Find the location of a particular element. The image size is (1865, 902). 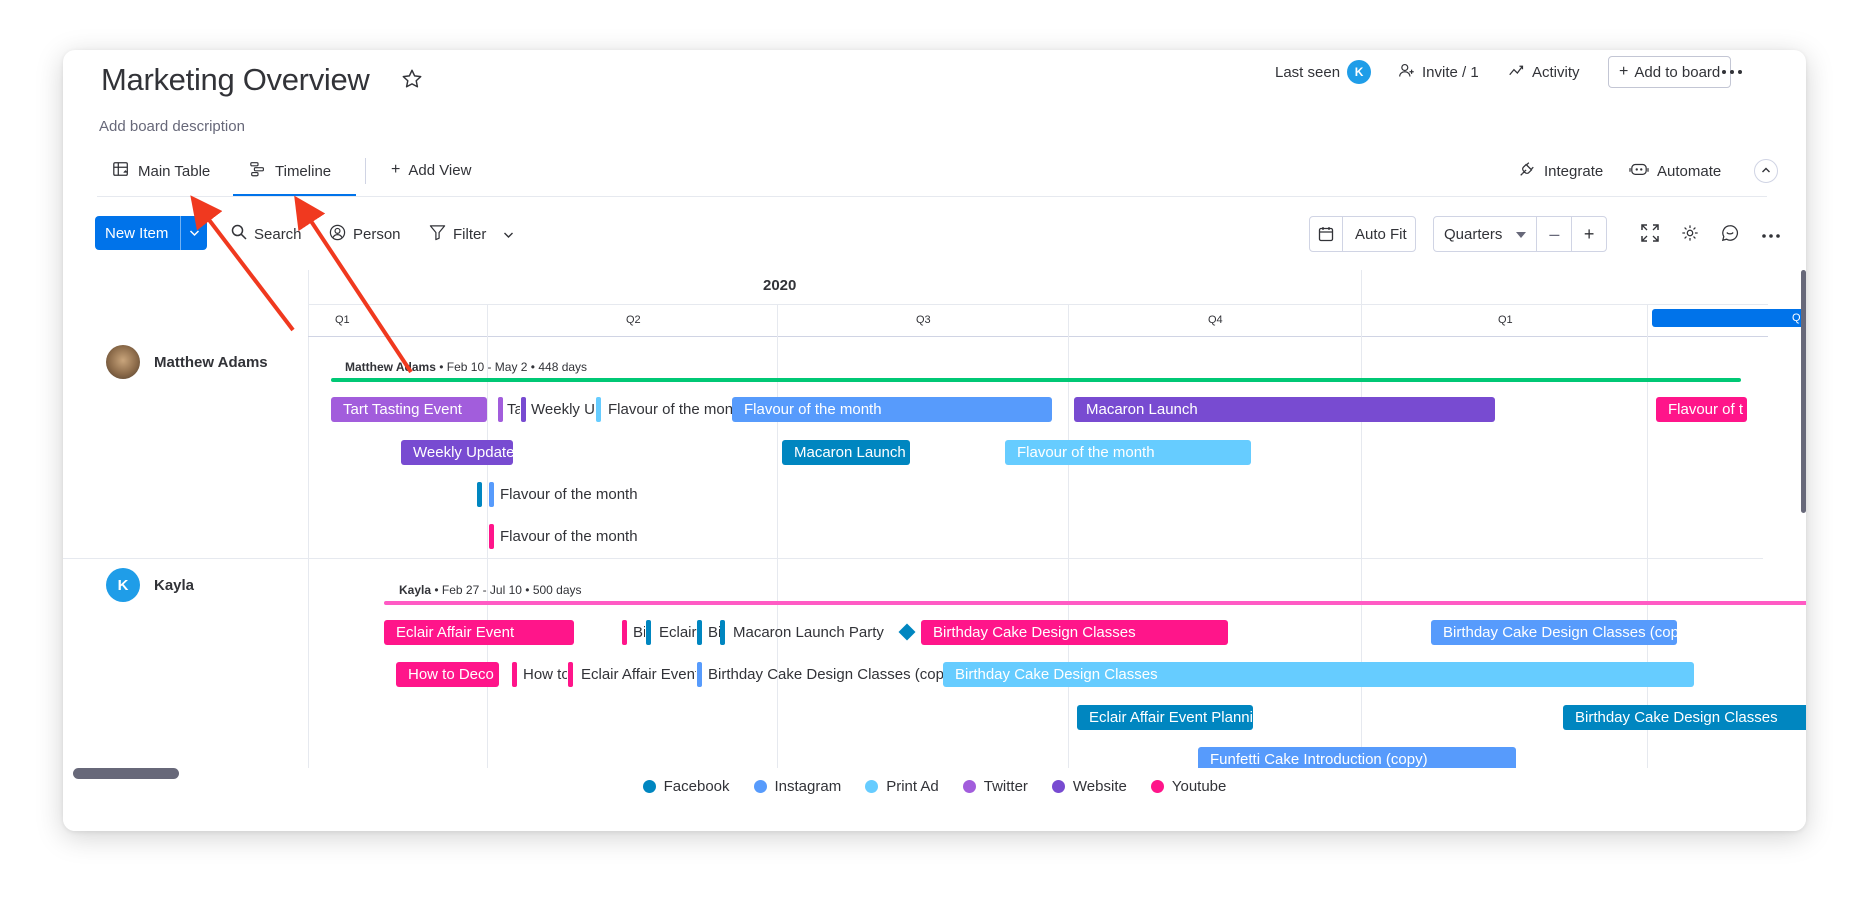

legend-item: Twitter is located at coordinates (995, 786).